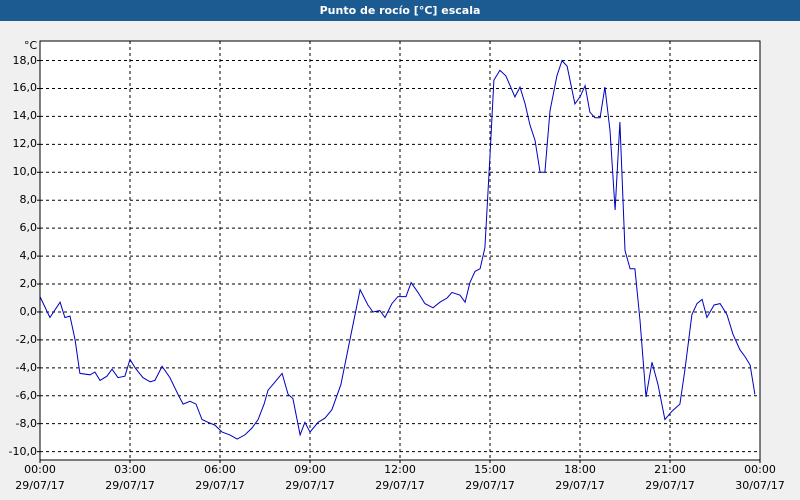  I want to click on x-tick-label: 00:00 29/07/17, so click(40, 477).